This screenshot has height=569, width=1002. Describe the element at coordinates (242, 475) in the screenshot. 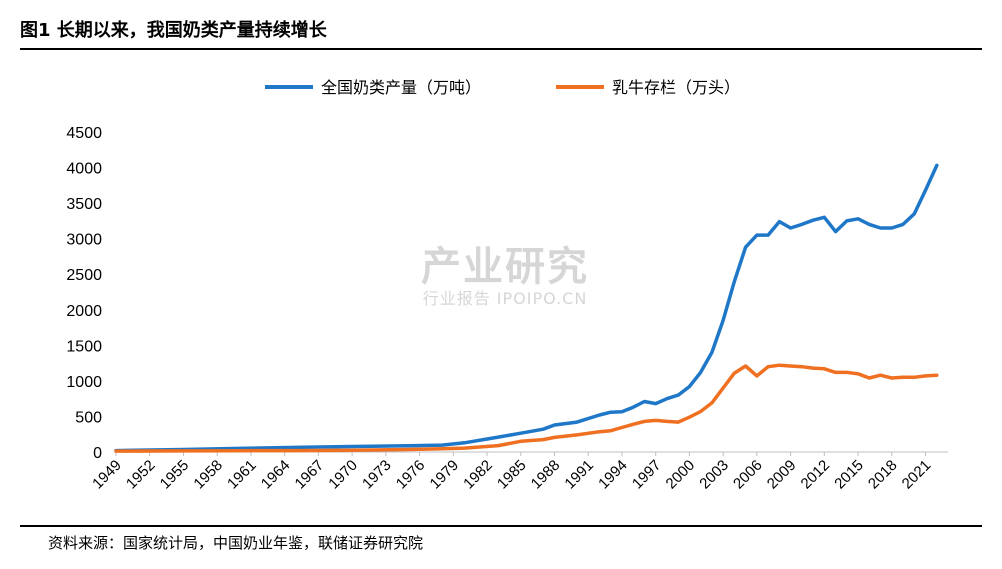

I see `x-tick-label: 1961` at that location.